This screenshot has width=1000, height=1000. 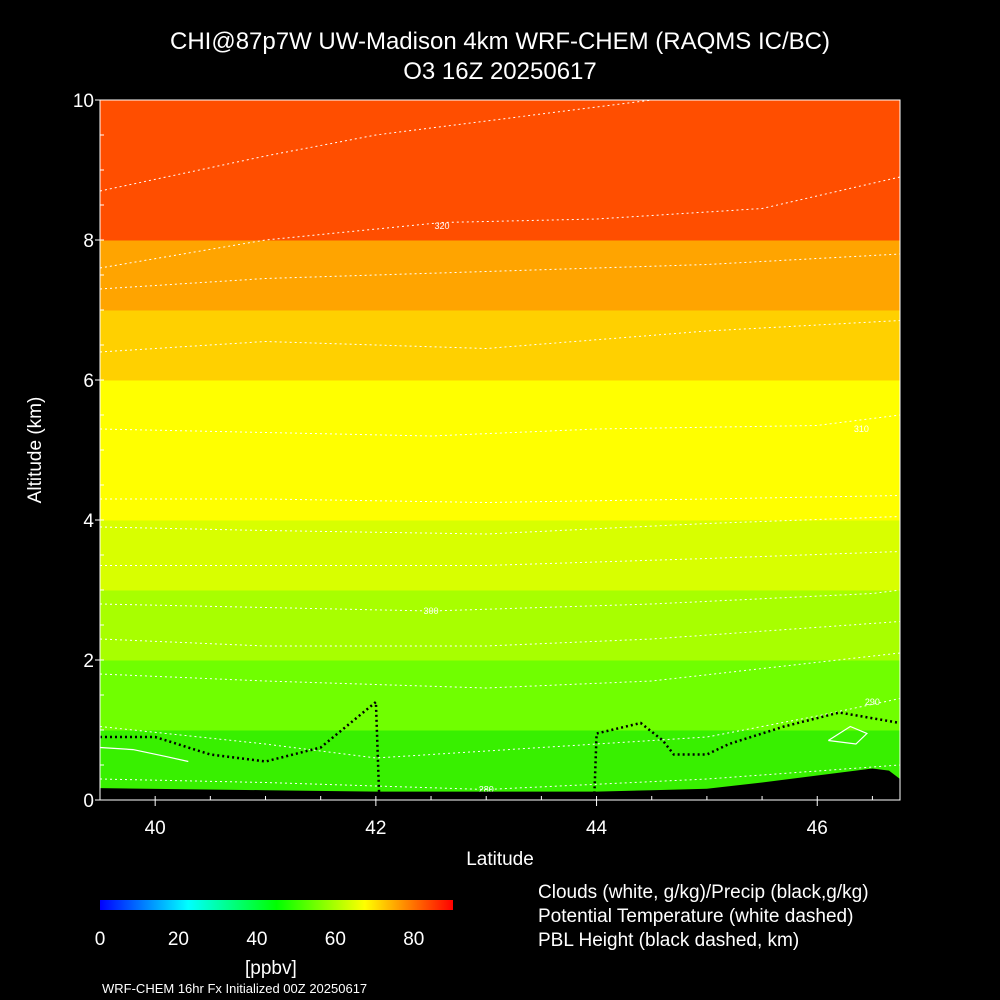 What do you see at coordinates (178, 939) in the screenshot?
I see `colorbar-tick-label: 20` at bounding box center [178, 939].